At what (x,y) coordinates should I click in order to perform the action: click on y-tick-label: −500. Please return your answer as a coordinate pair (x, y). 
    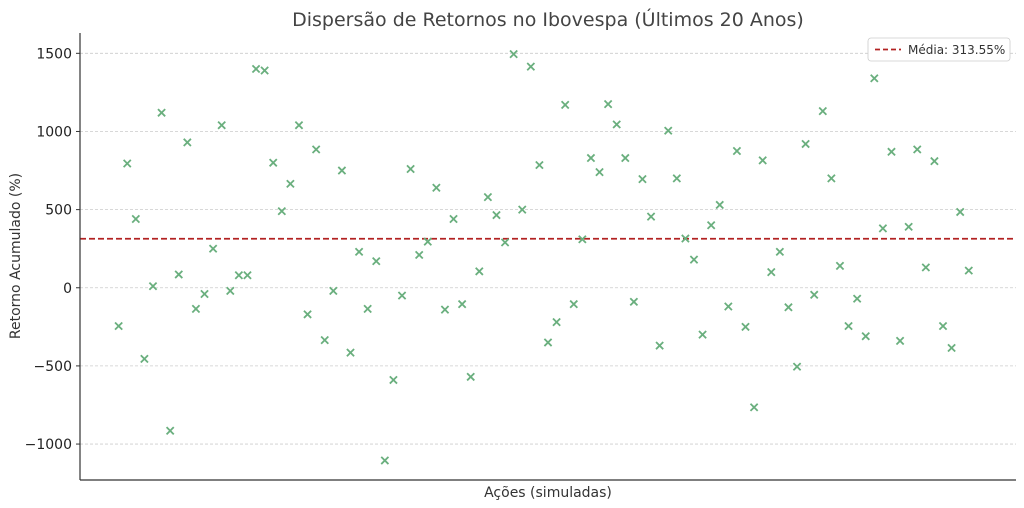
    Looking at the image, I should click on (53, 367).